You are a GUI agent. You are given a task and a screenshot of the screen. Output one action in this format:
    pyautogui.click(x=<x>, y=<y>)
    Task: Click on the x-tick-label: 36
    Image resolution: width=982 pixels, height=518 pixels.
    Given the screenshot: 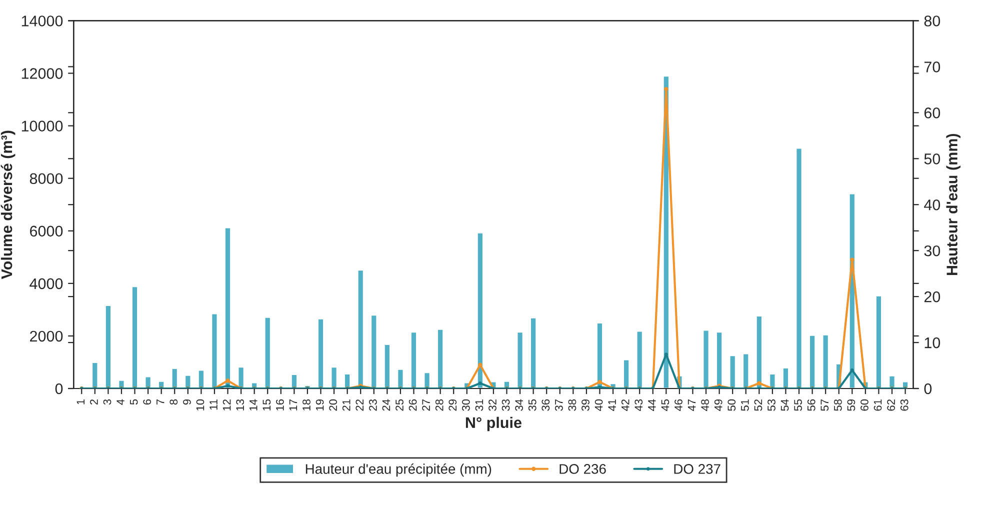 What is the action you would take?
    pyautogui.click(x=546, y=405)
    